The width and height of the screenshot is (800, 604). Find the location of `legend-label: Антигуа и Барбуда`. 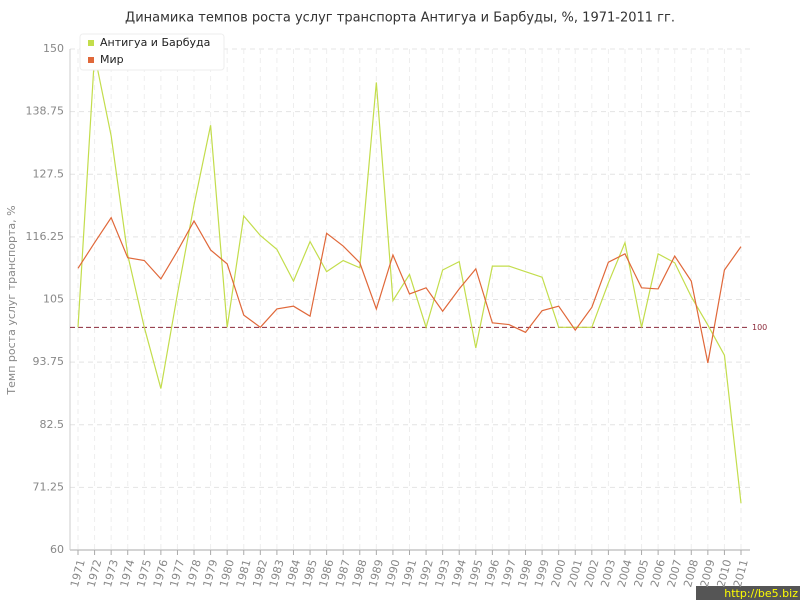

legend-label: Антигуа и Барбуда is located at coordinates (155, 42).